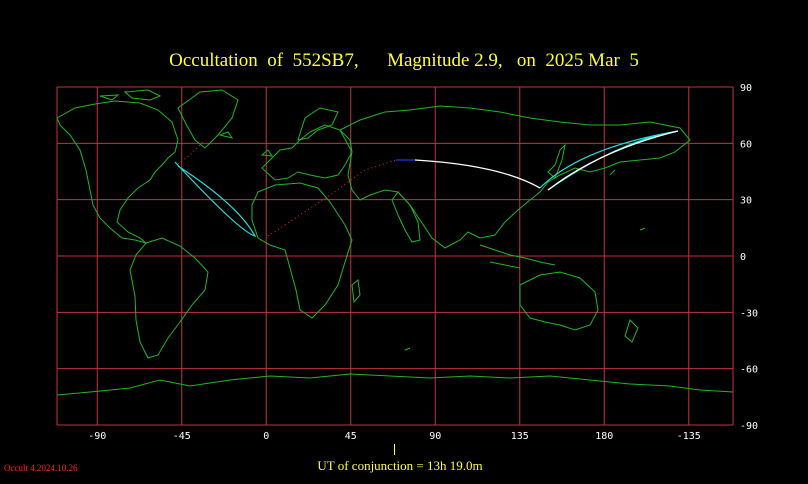 The height and width of the screenshot is (484, 808). What do you see at coordinates (746, 144) in the screenshot?
I see `latitude-label: 60` at bounding box center [746, 144].